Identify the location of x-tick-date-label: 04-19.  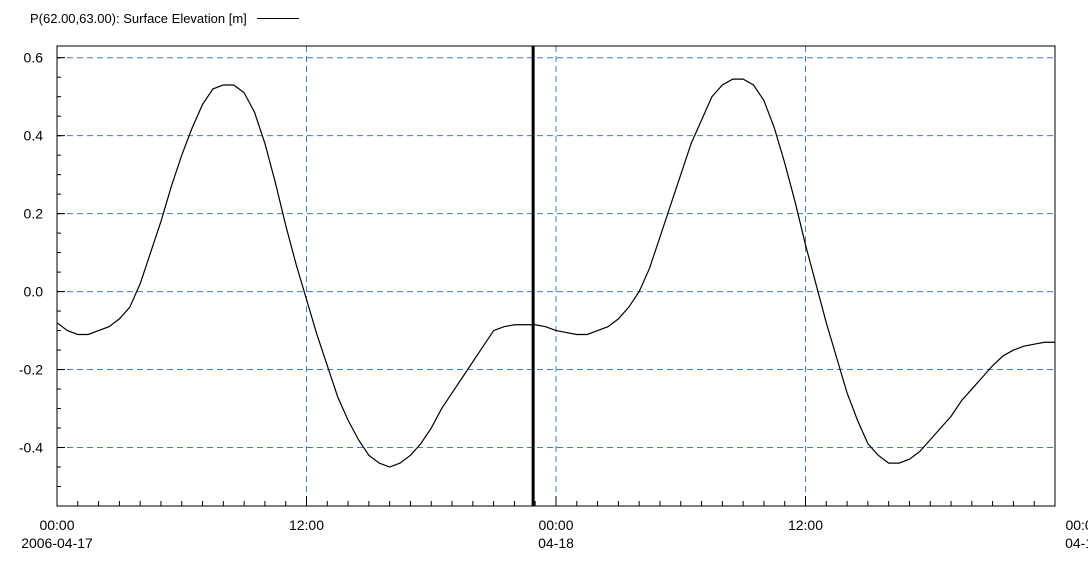
(1076, 543).